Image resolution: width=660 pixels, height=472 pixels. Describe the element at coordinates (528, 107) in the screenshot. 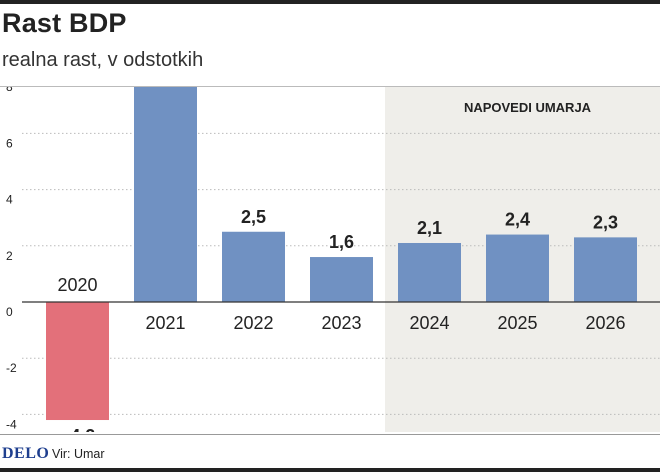

I see `forecast-label: NAPOVEDI UMARJA` at that location.